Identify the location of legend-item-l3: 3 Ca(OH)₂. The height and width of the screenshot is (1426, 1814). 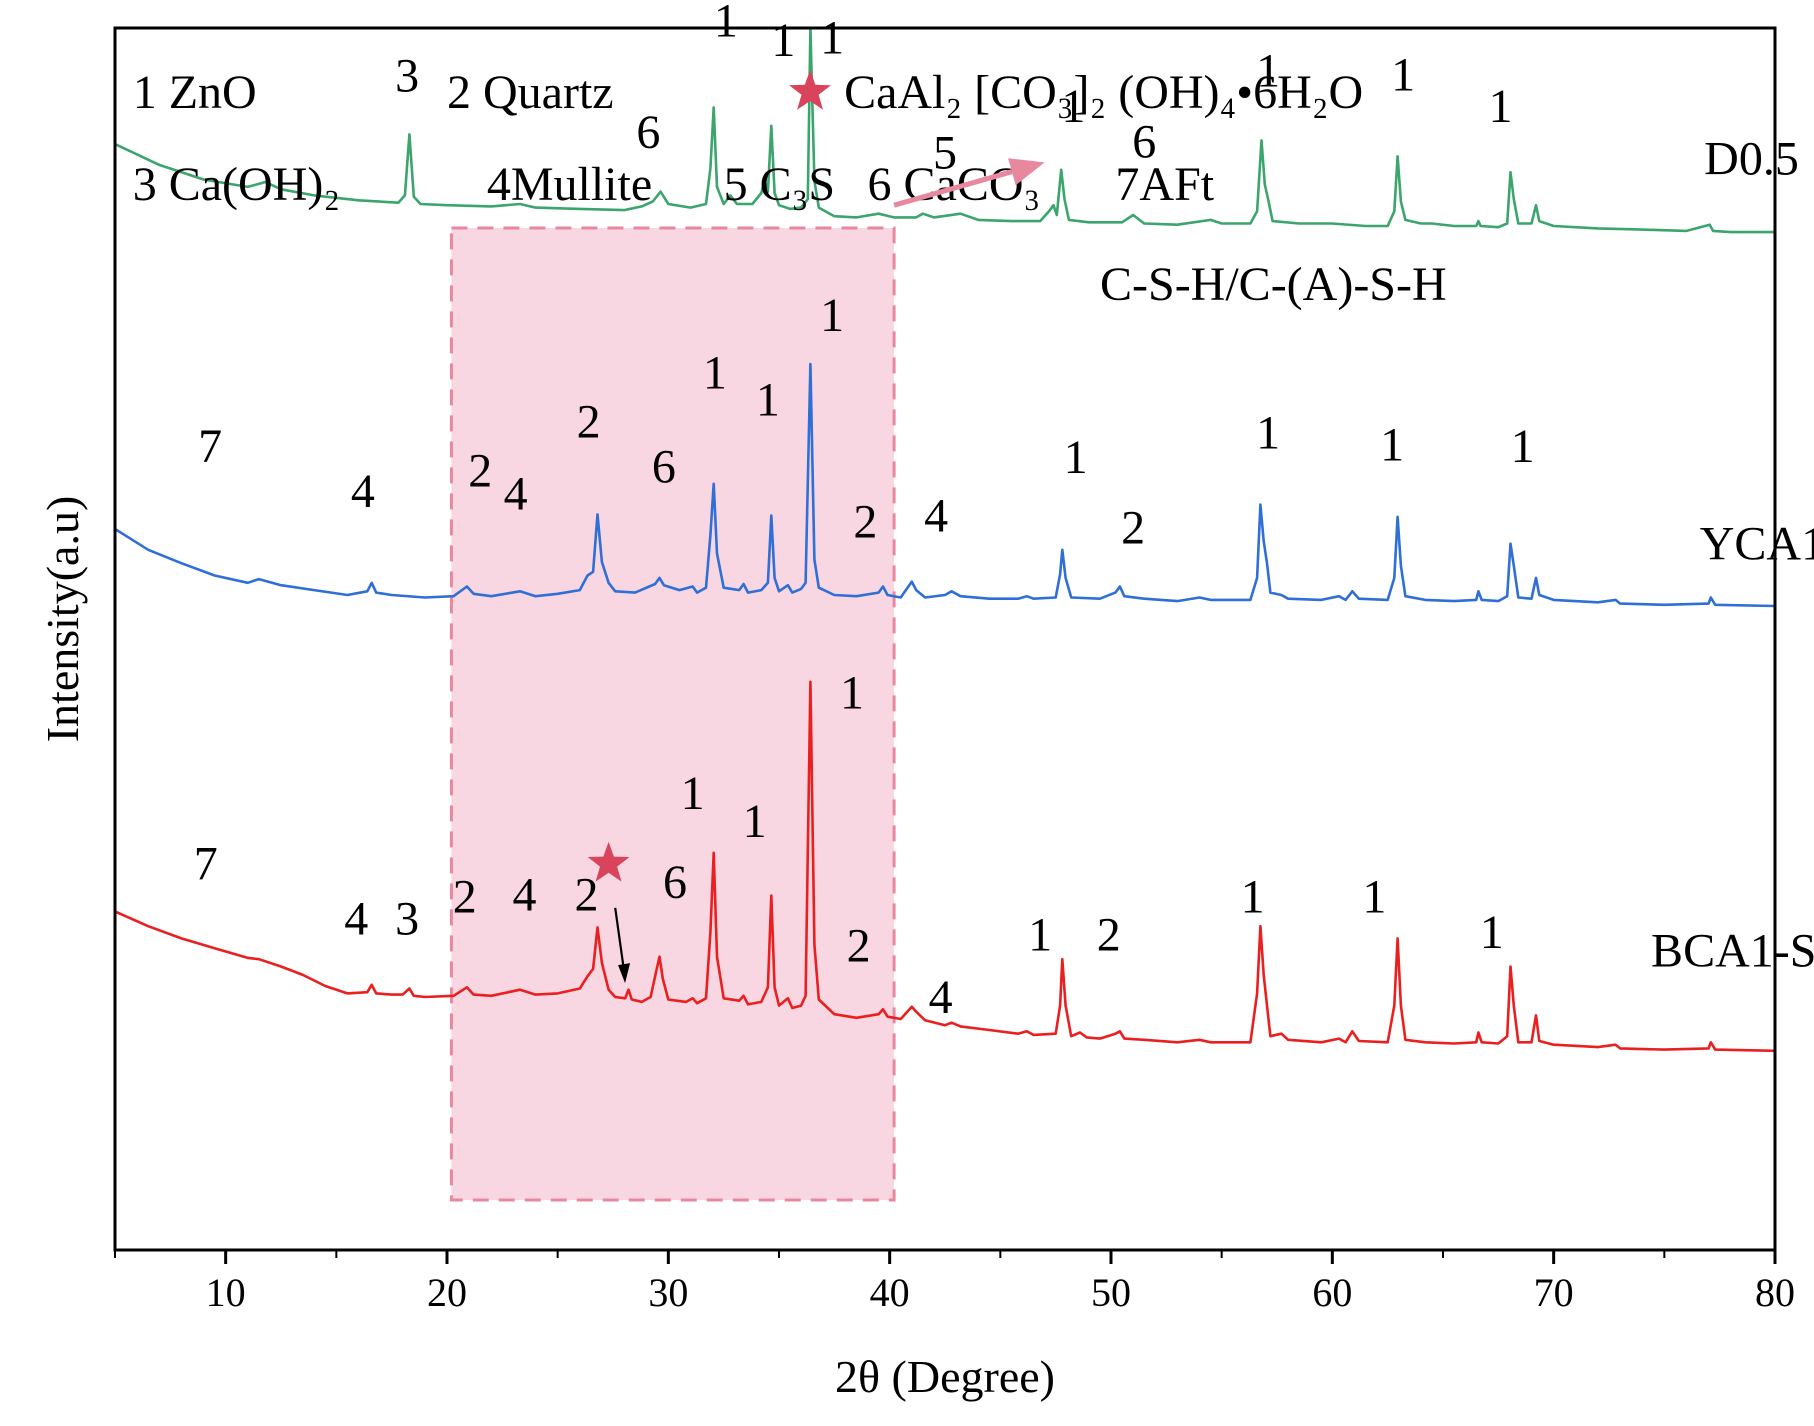
(236, 184).